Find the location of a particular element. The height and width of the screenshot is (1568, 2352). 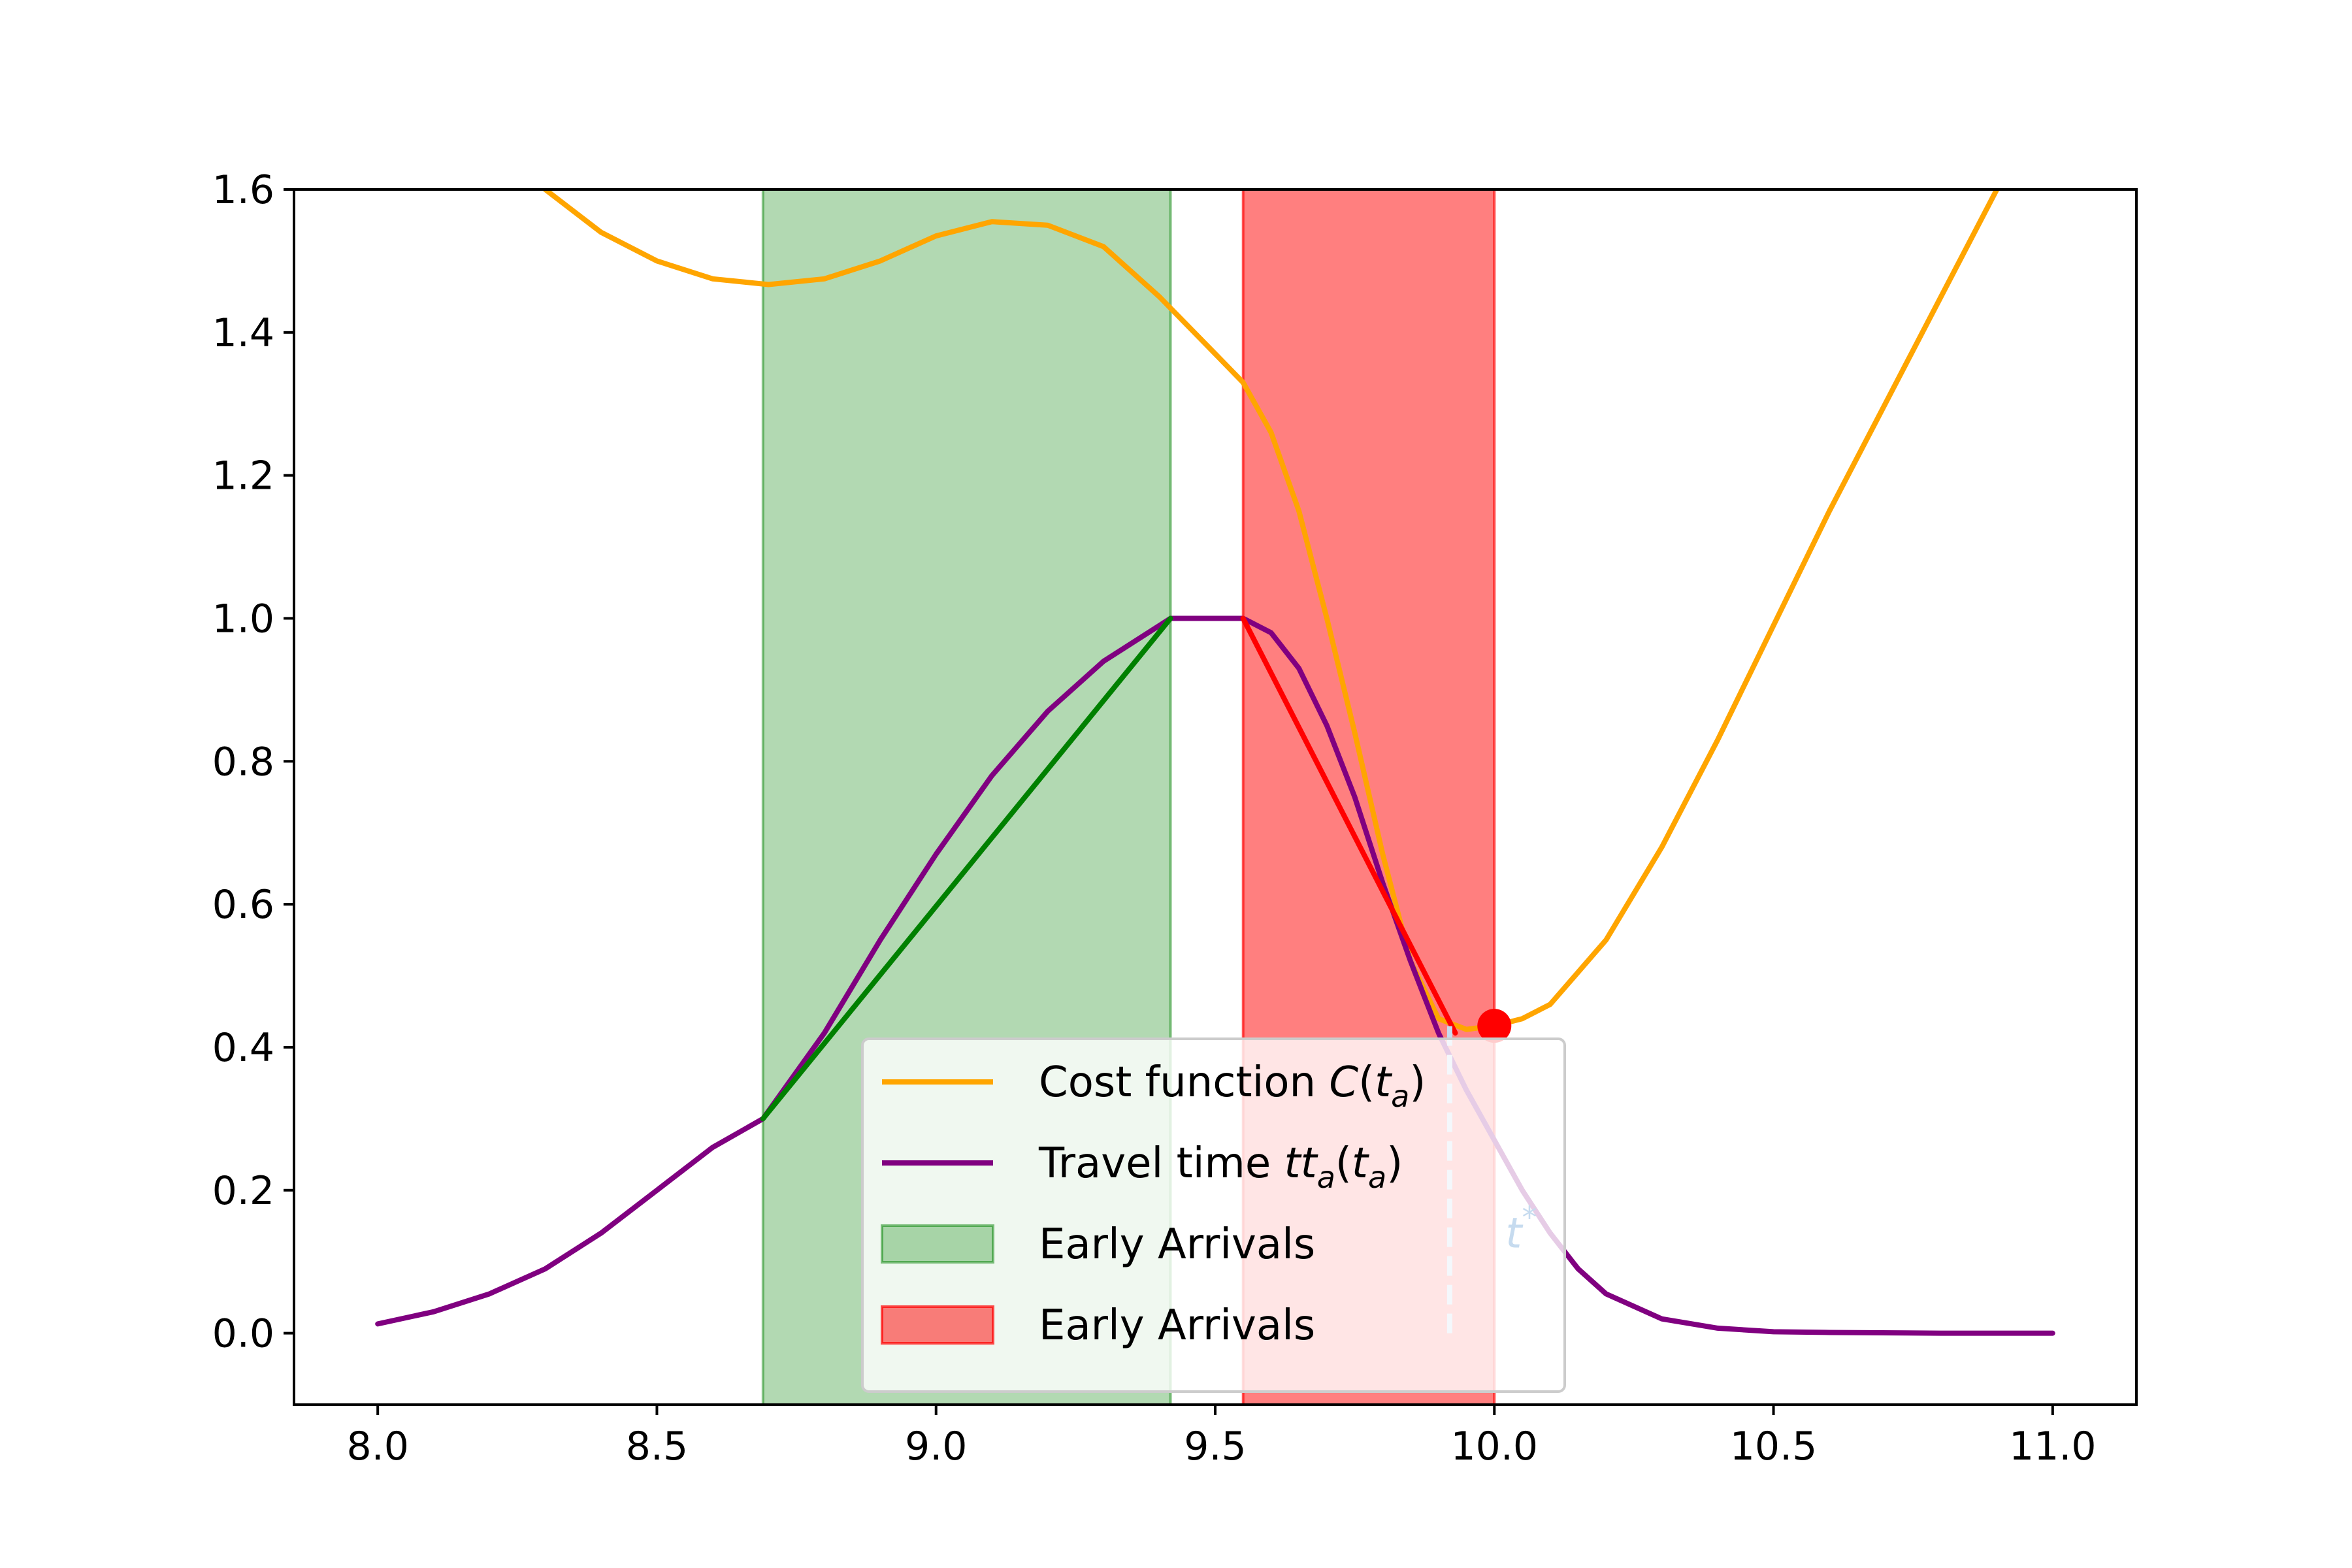

annotation-superscript: * is located at coordinates (1529, 1217).